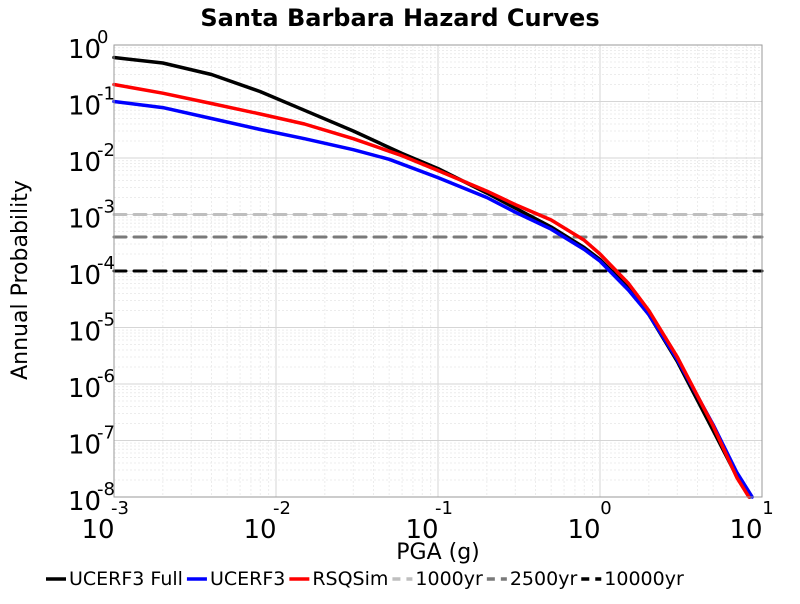  What do you see at coordinates (247, 579) in the screenshot?
I see `legend-label-ucerf3: UCERF3` at bounding box center [247, 579].